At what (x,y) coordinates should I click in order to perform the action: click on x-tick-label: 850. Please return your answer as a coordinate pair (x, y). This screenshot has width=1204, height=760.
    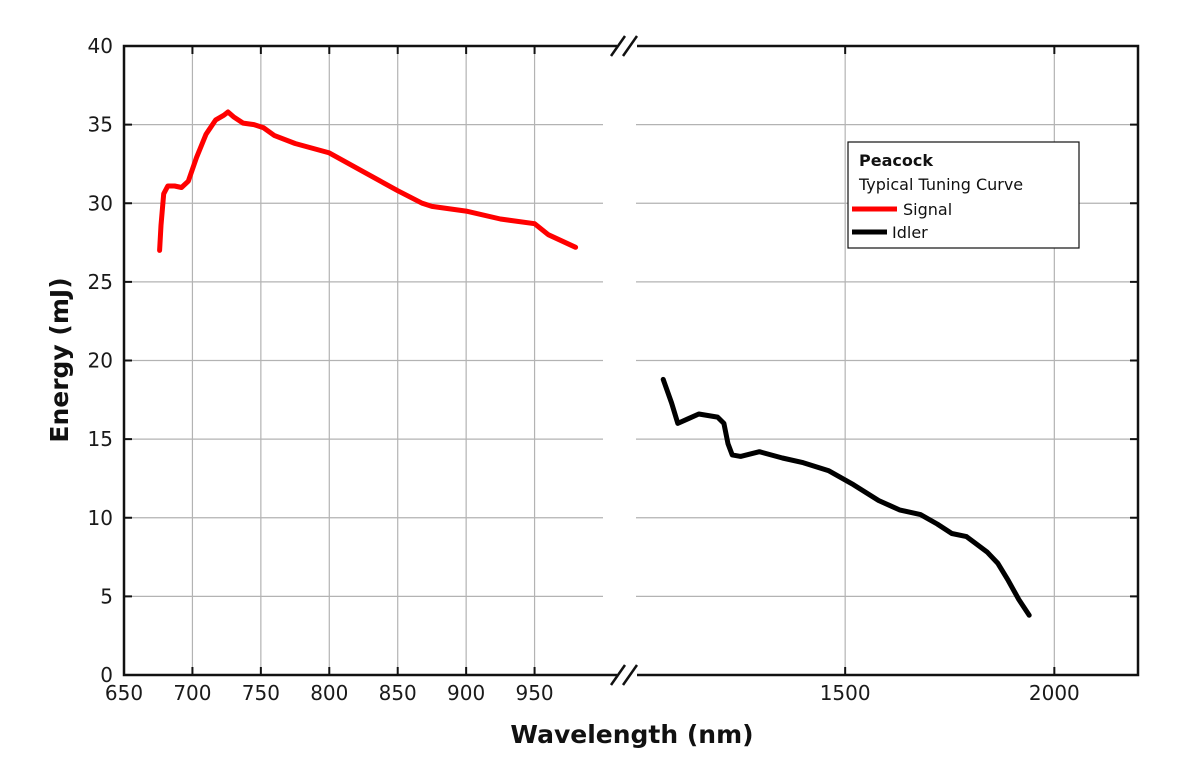
    Looking at the image, I should click on (398, 693).